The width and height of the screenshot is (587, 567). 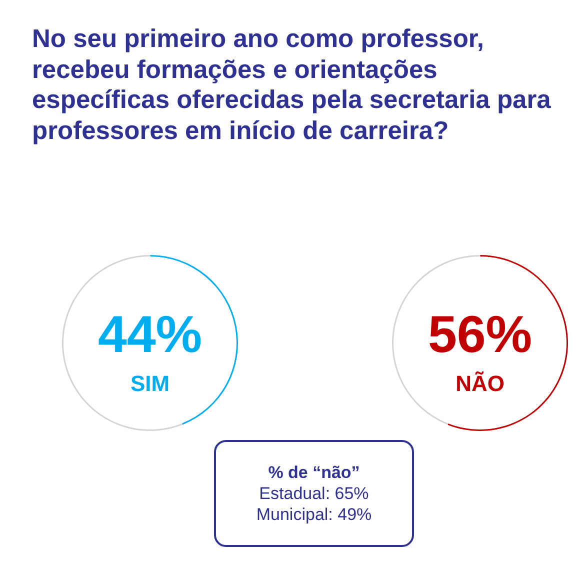 What do you see at coordinates (314, 493) in the screenshot?
I see `text: Estadual: 65%` at bounding box center [314, 493].